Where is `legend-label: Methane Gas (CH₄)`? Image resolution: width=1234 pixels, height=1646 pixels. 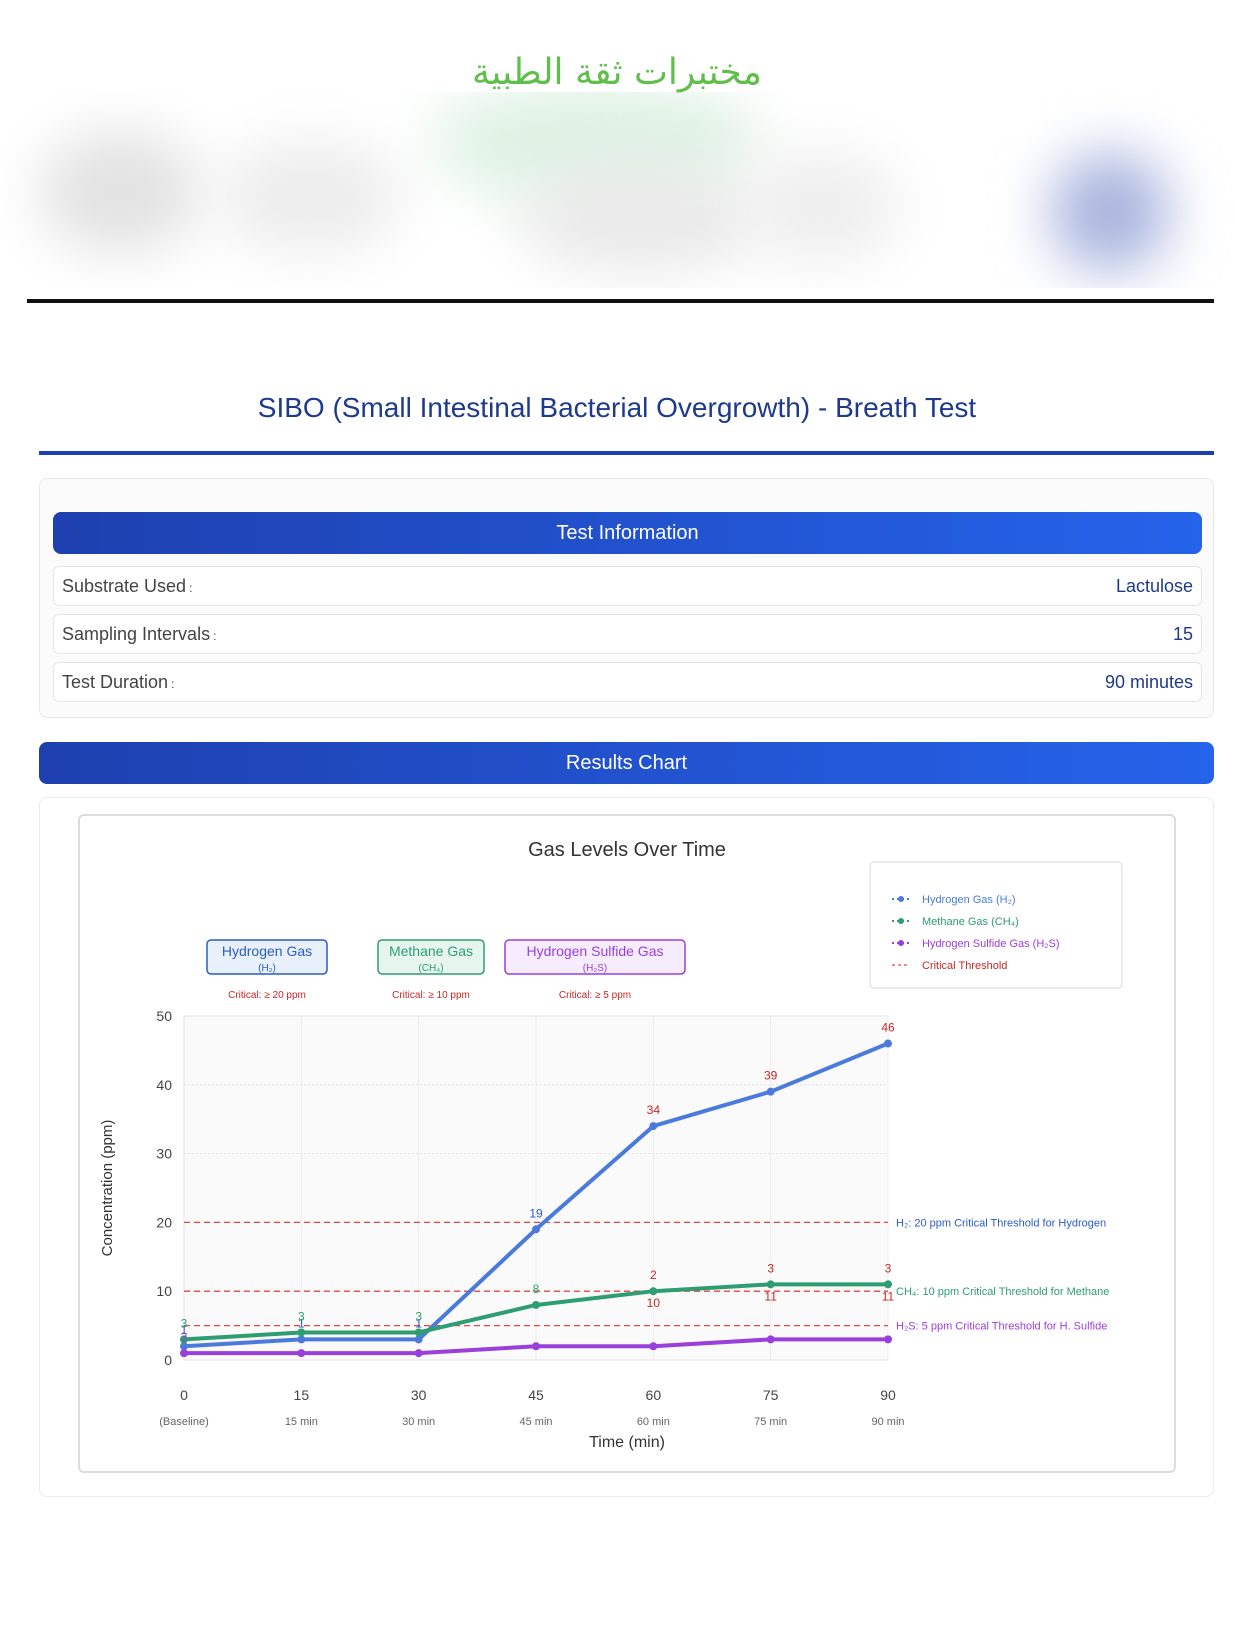
legend-label: Methane Gas (CH₄) is located at coordinates (970, 922).